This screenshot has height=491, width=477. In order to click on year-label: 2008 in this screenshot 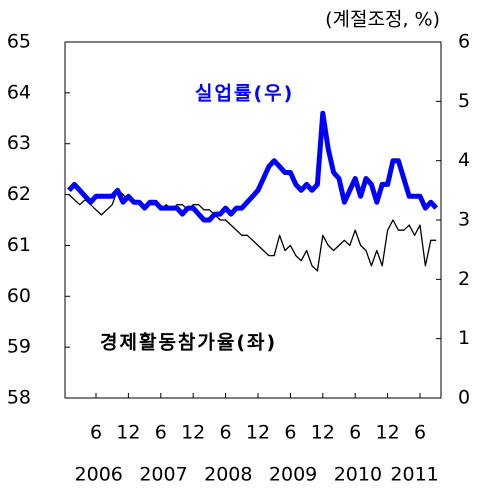, I will do `click(228, 475)`.